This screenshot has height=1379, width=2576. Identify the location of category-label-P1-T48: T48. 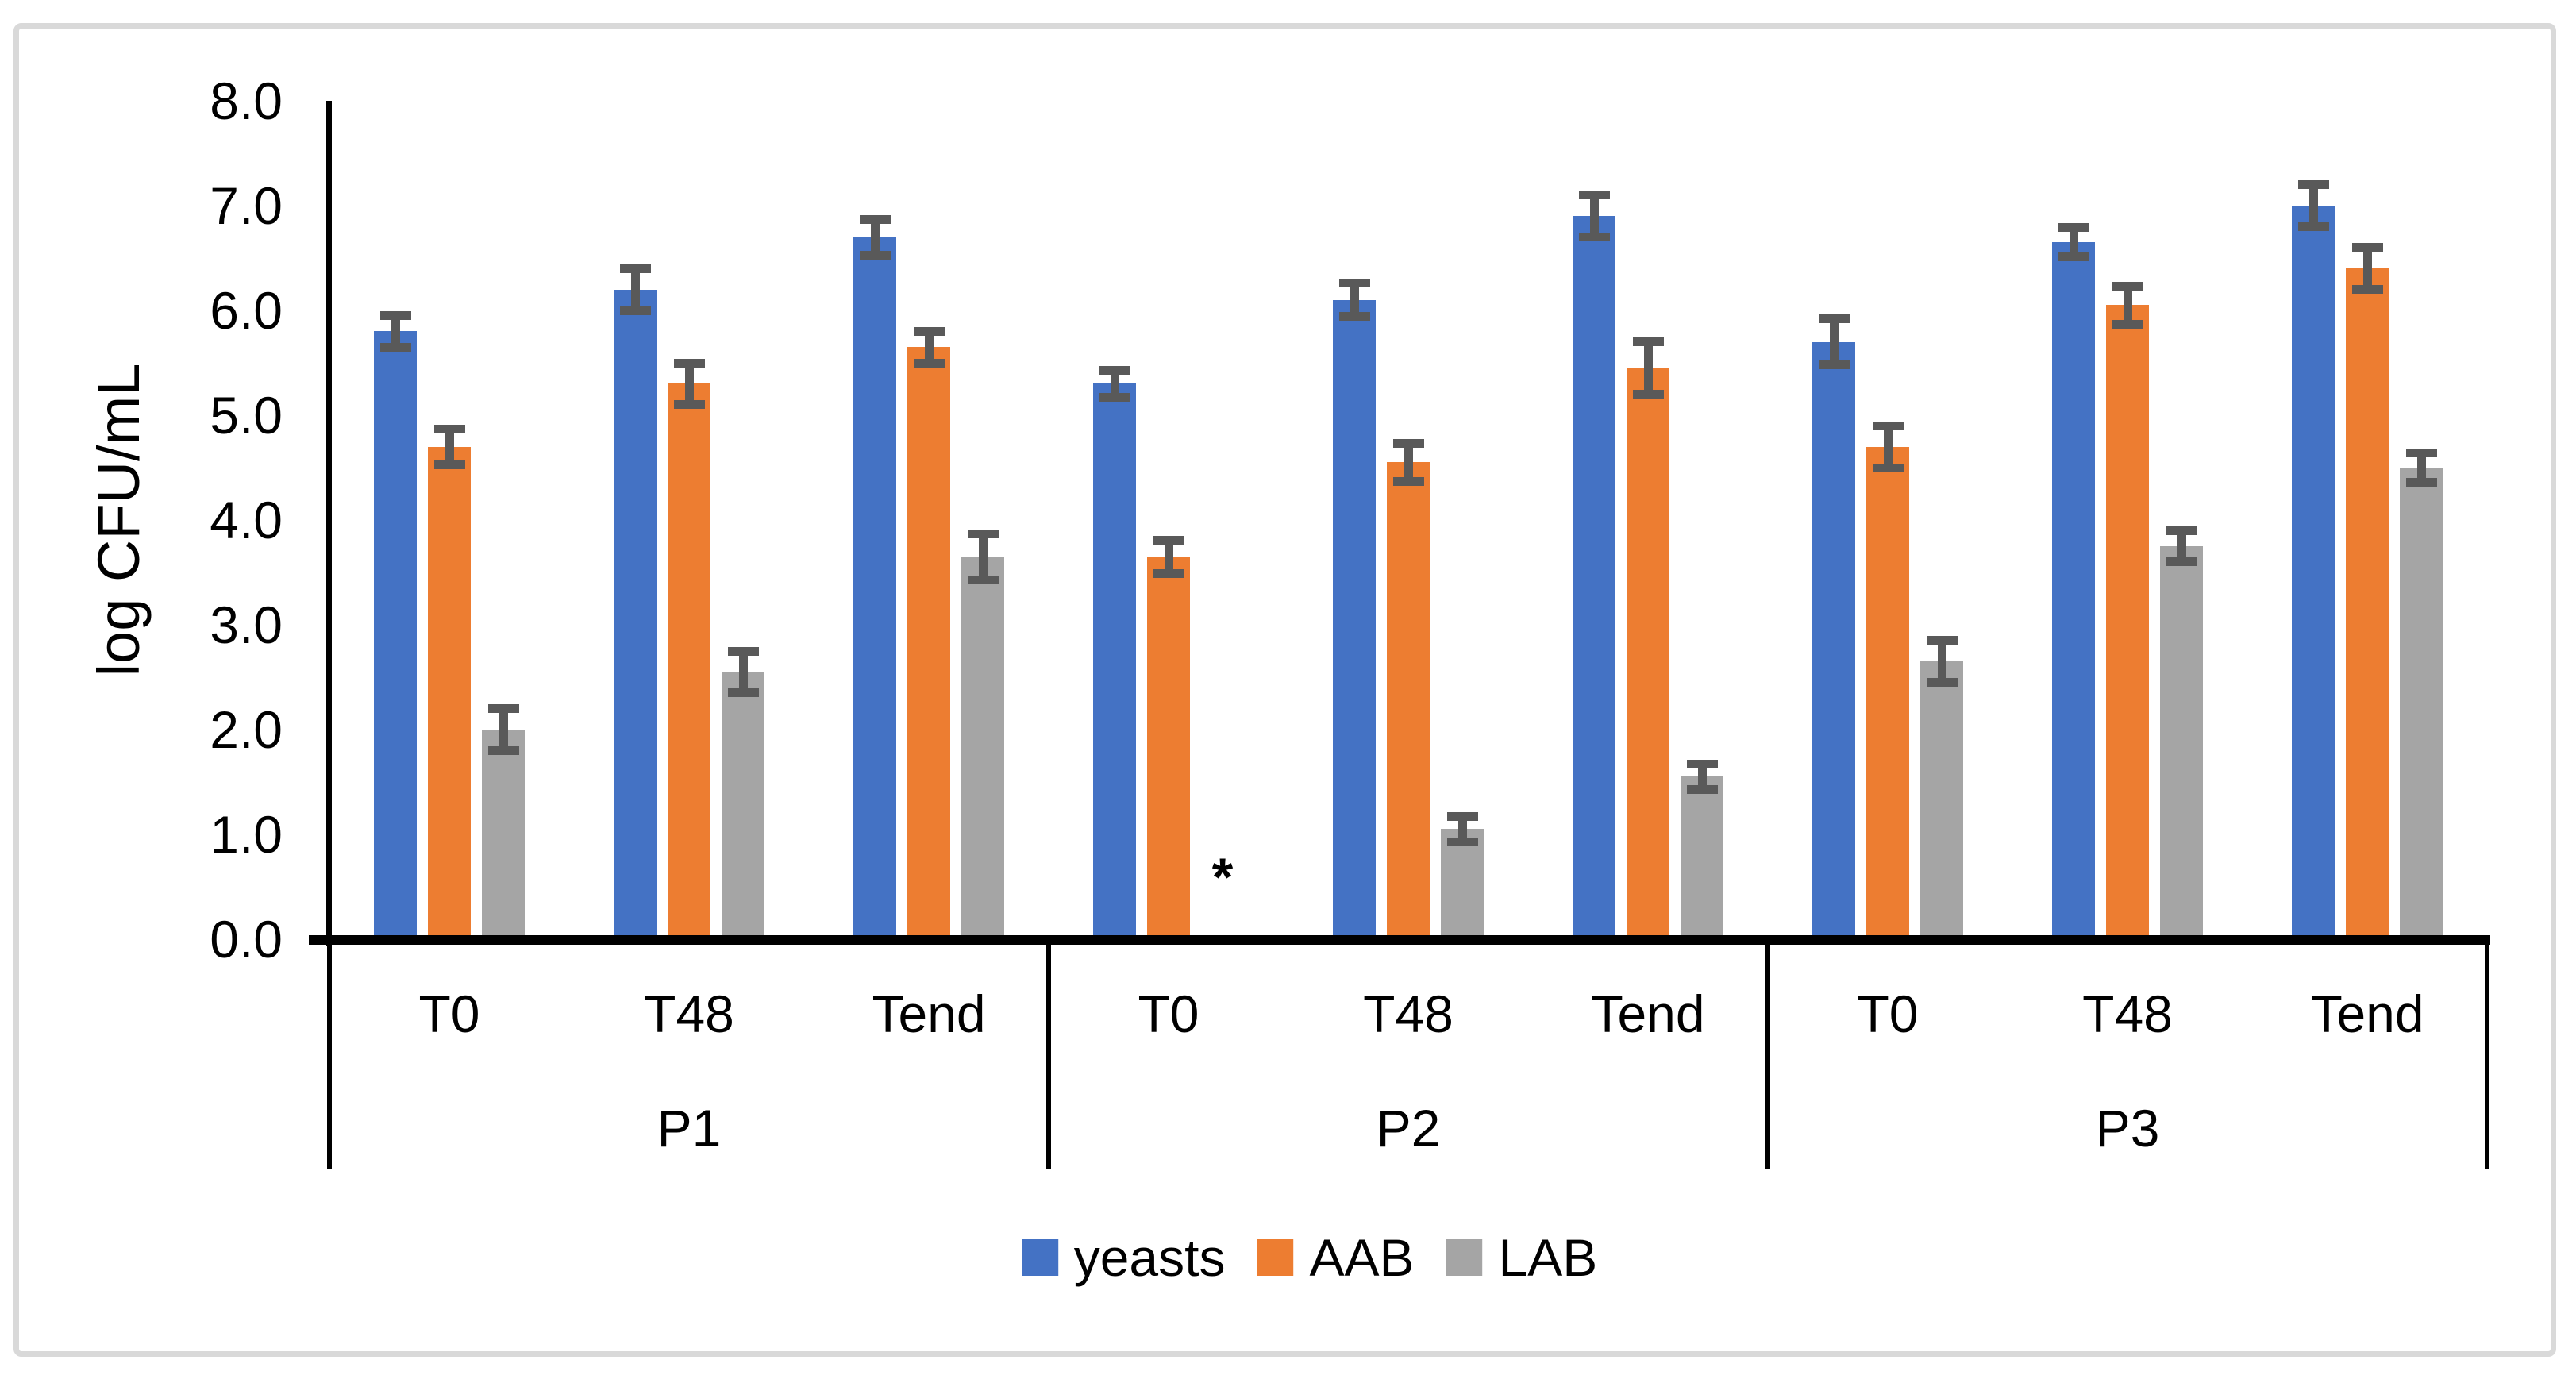
(689, 1013).